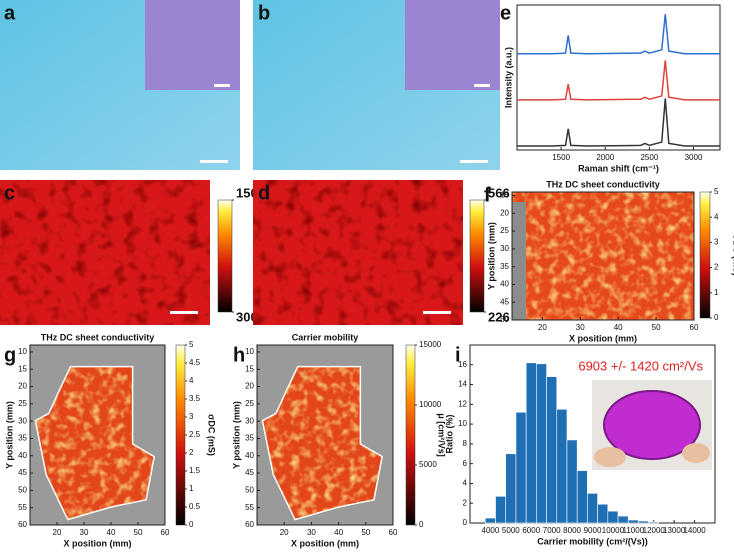 The height and width of the screenshot is (553, 734). Describe the element at coordinates (465, 483) in the screenshot. I see `y-tick-label: 4` at that location.